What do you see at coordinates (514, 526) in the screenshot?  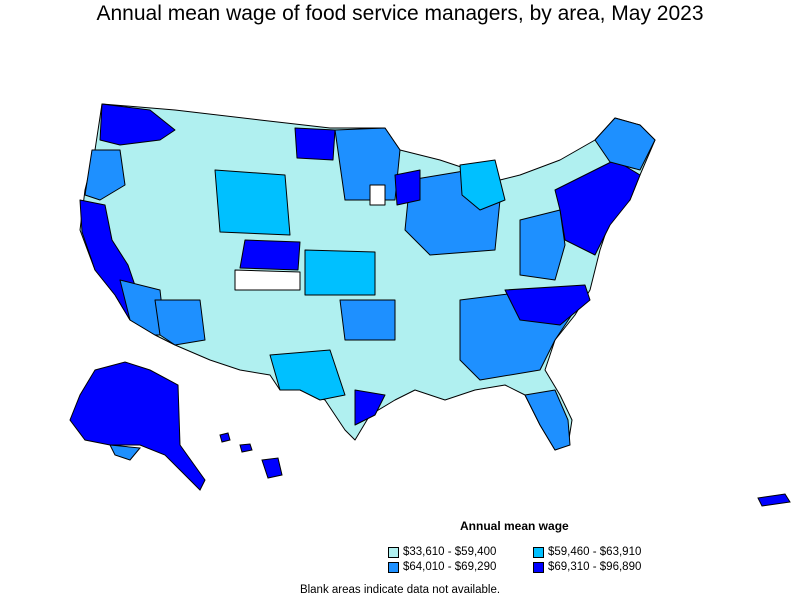 I see `legend-title: Annual mean wage` at bounding box center [514, 526].